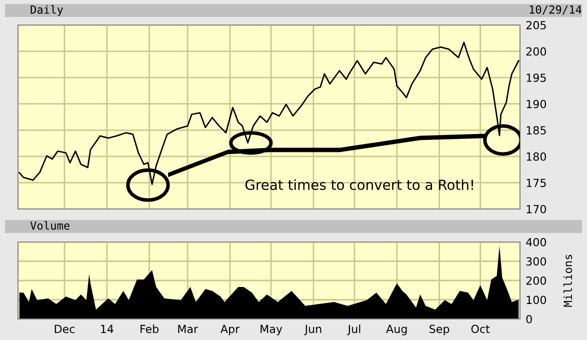 The width and height of the screenshot is (587, 340). I want to click on x-tick-label: Jun, so click(313, 330).